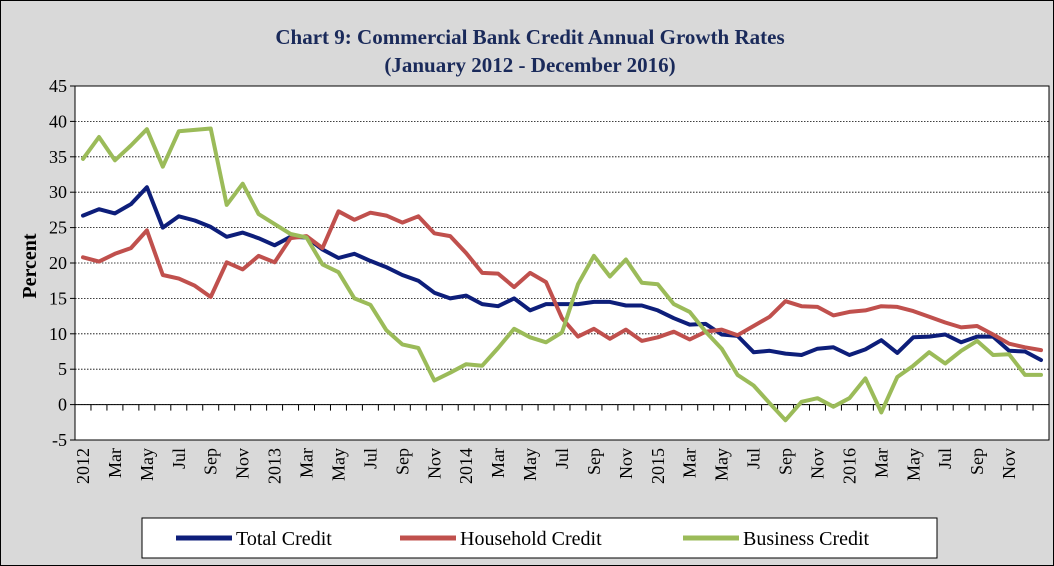 The height and width of the screenshot is (566, 1054). Describe the element at coordinates (58, 334) in the screenshot. I see `y-tick-label: 10` at that location.